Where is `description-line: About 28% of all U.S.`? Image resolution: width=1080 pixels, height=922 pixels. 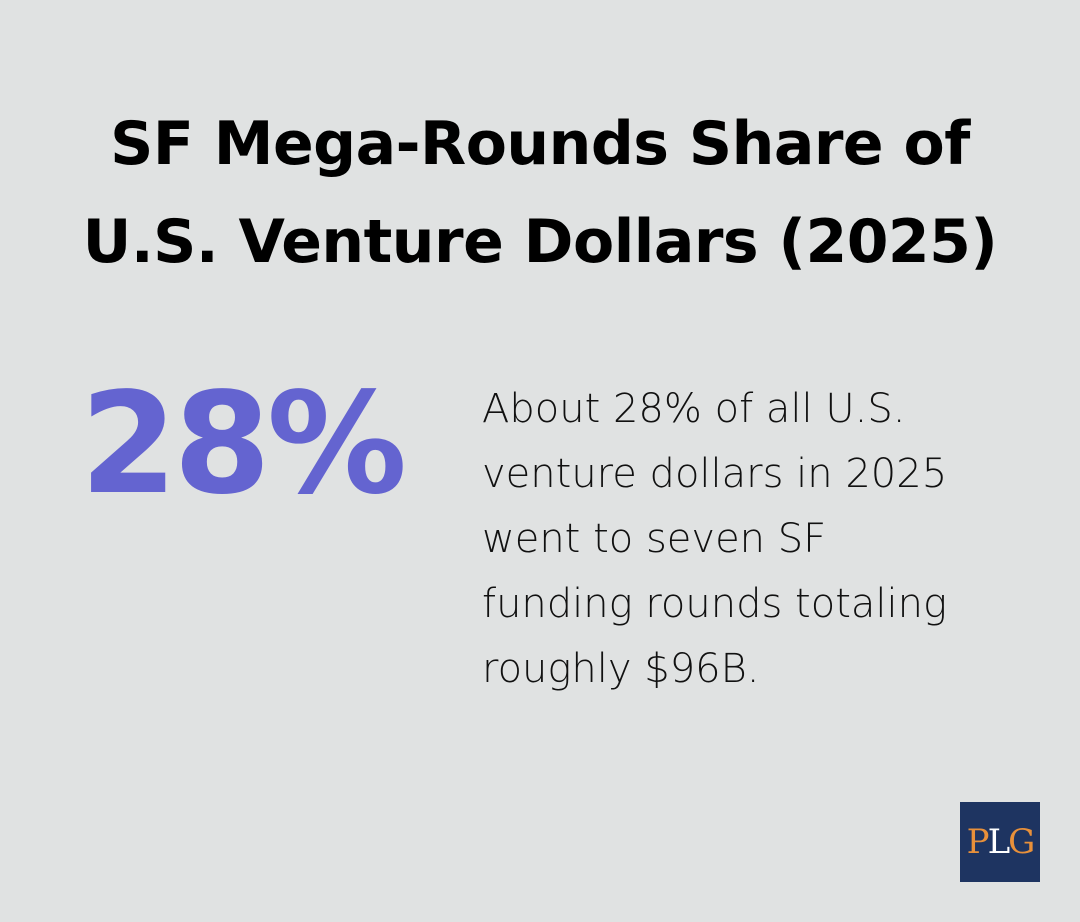
description-line: About 28% of all U.S. is located at coordinates (694, 409).